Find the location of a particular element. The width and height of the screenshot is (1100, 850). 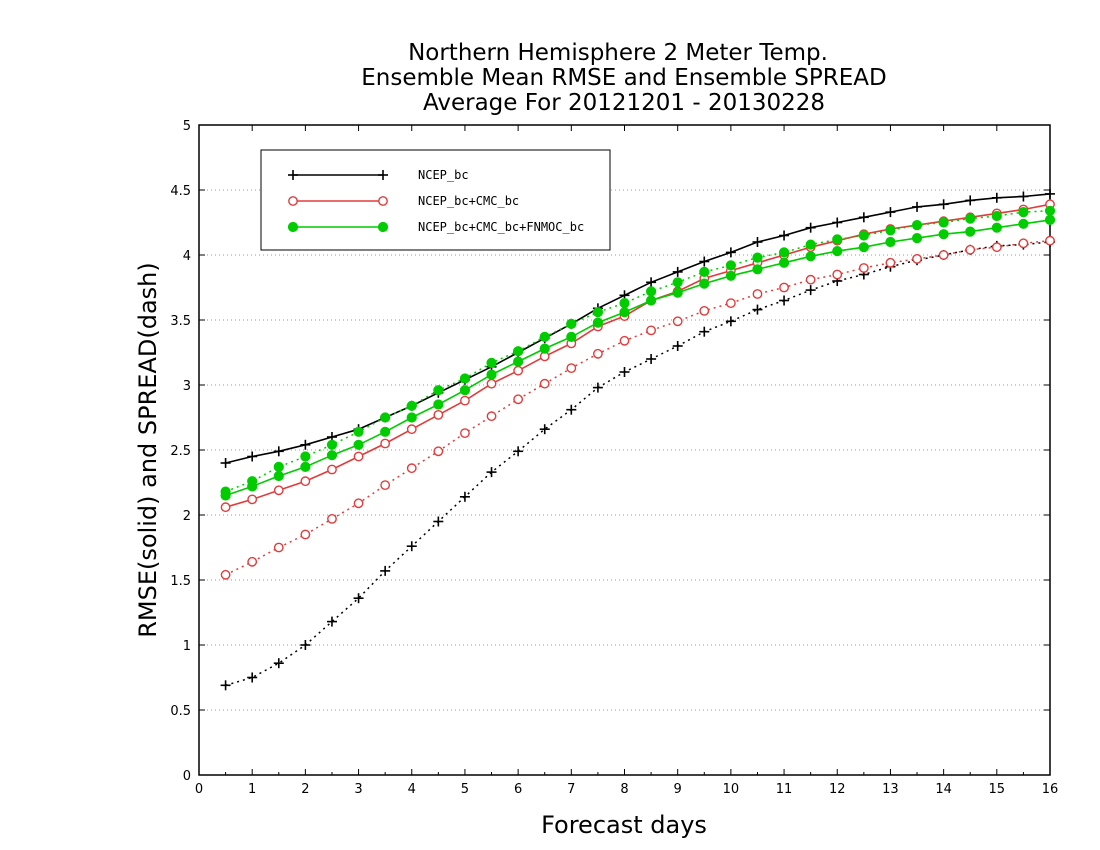

y-tick-label: 1 is located at coordinates (187, 646).